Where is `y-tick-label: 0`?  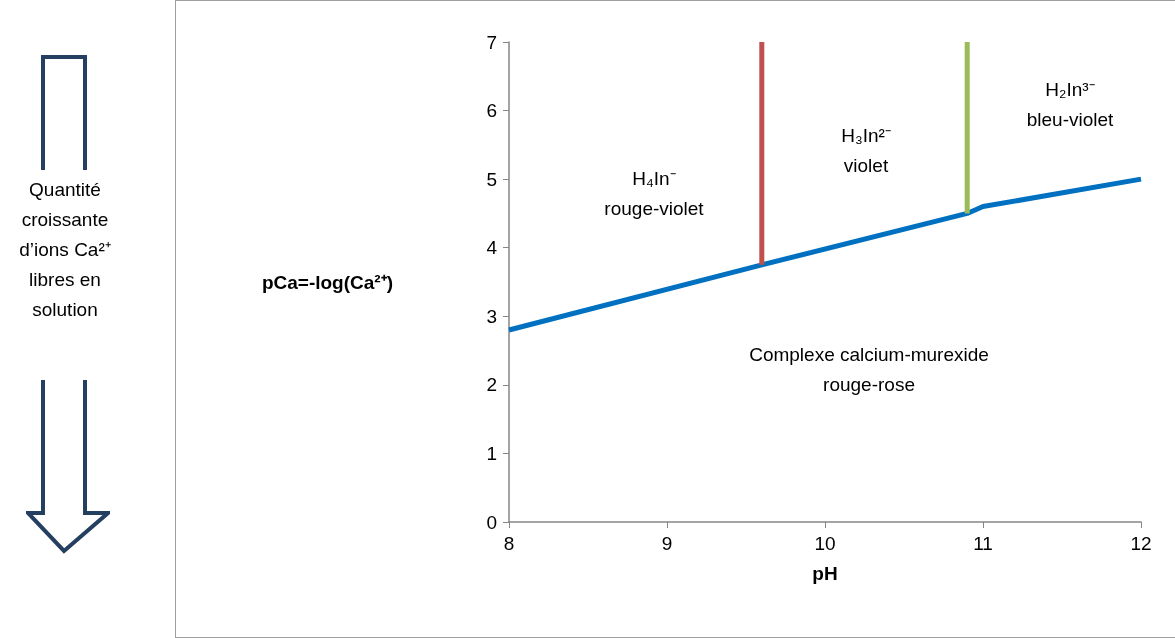
y-tick-label: 0 is located at coordinates (491, 522).